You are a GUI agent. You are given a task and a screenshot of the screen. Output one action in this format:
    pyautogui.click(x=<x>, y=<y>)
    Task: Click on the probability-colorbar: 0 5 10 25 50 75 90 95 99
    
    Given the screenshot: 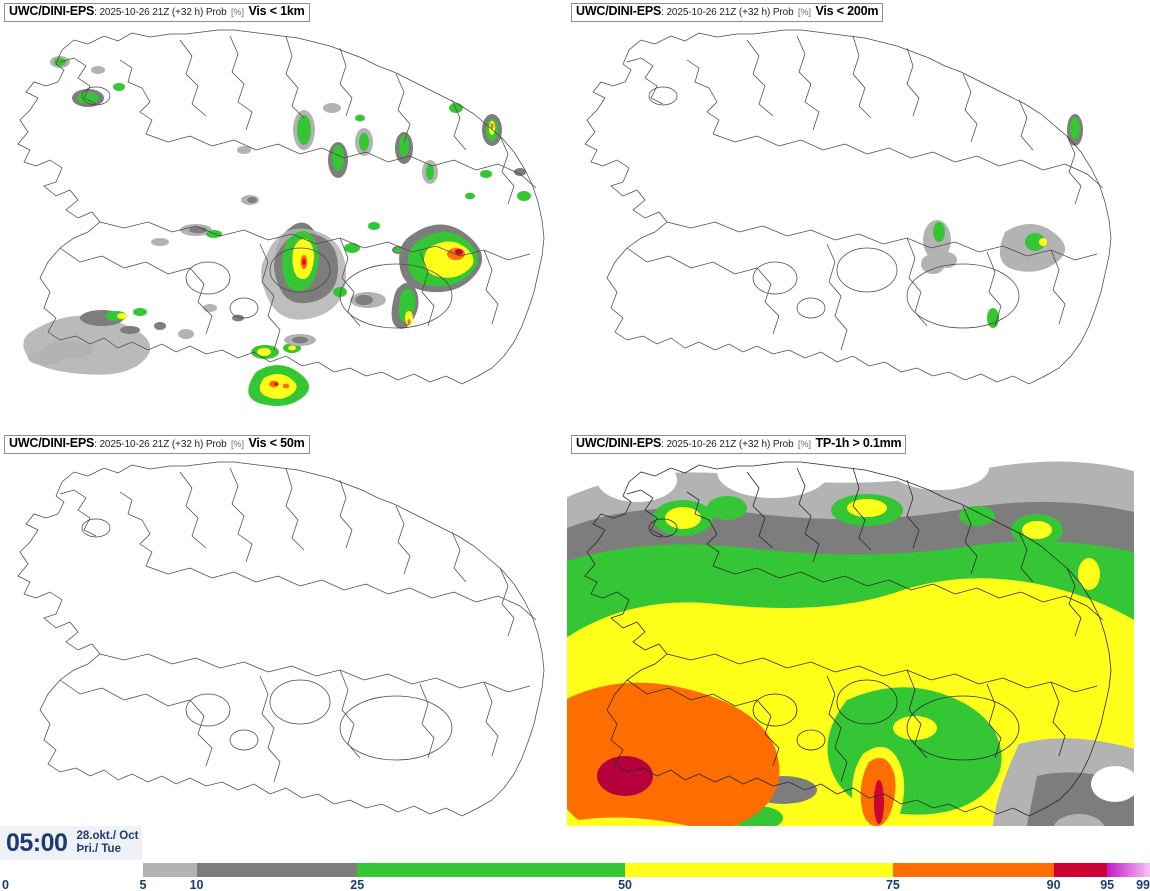 What is the action you would take?
    pyautogui.click(x=575, y=877)
    